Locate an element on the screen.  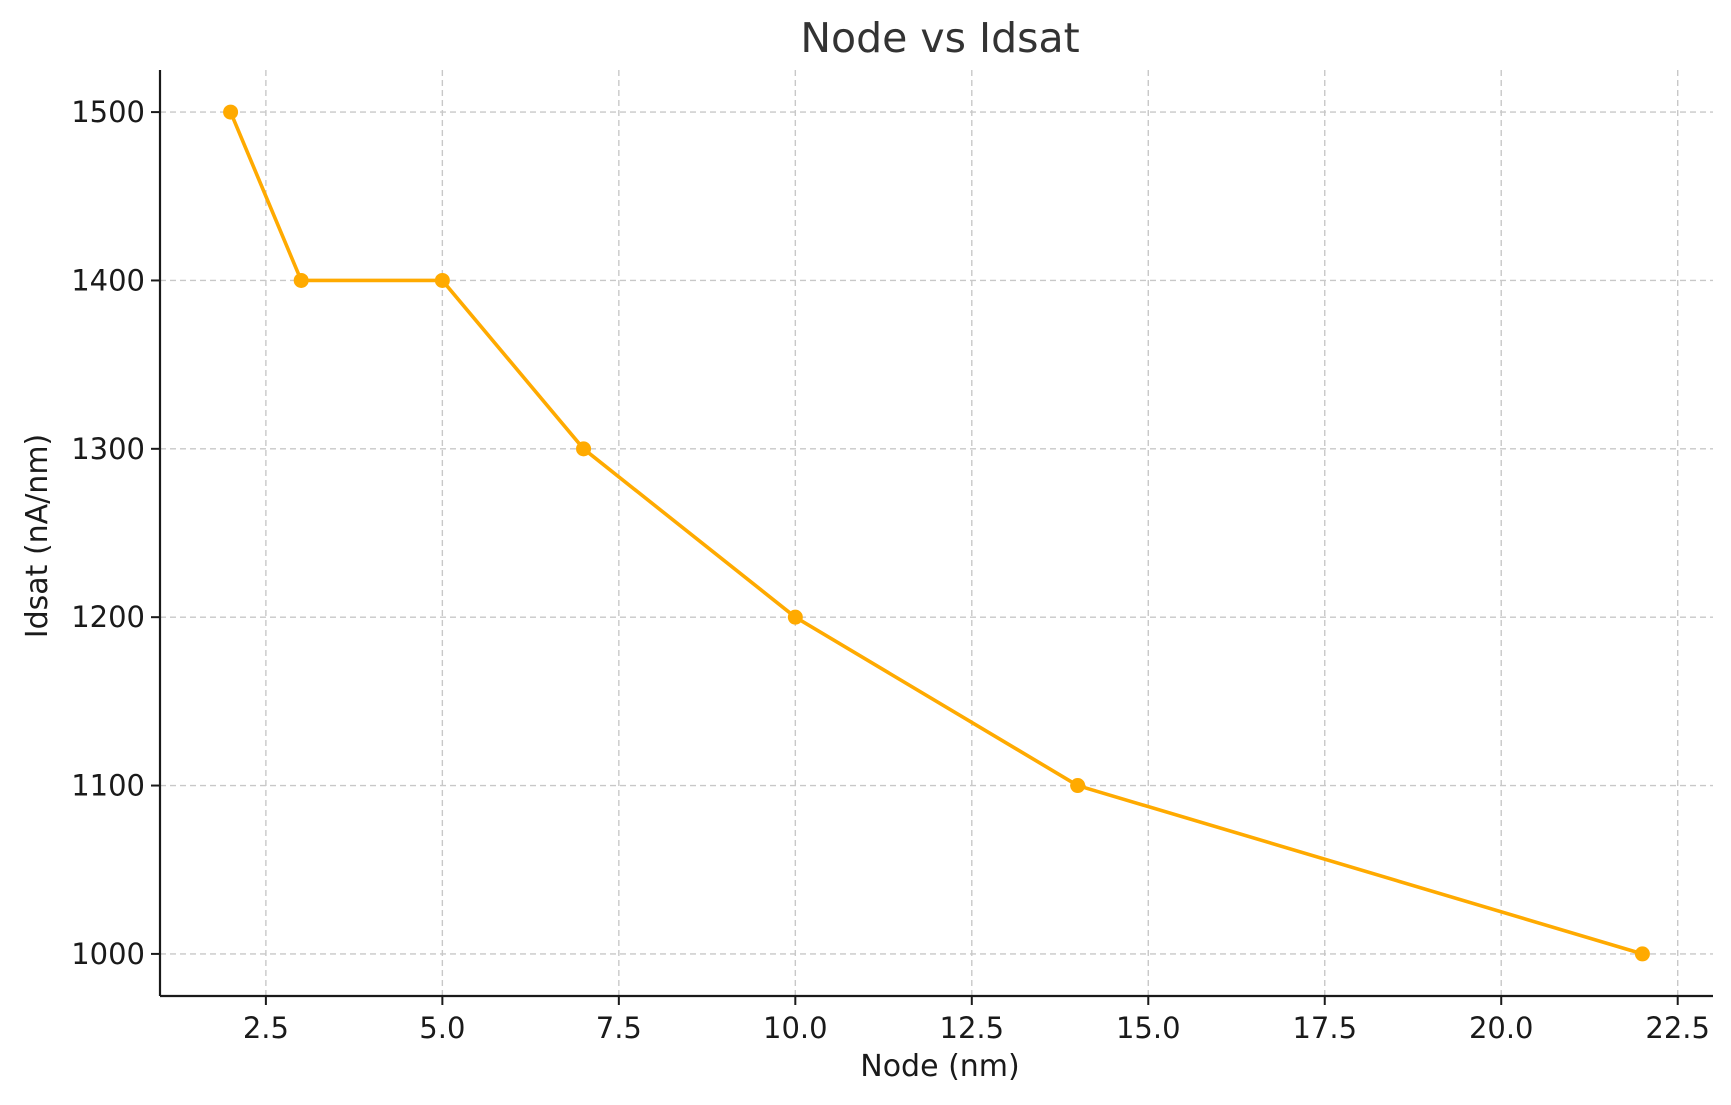
y-tick-label: 1400 is located at coordinates (108, 280).